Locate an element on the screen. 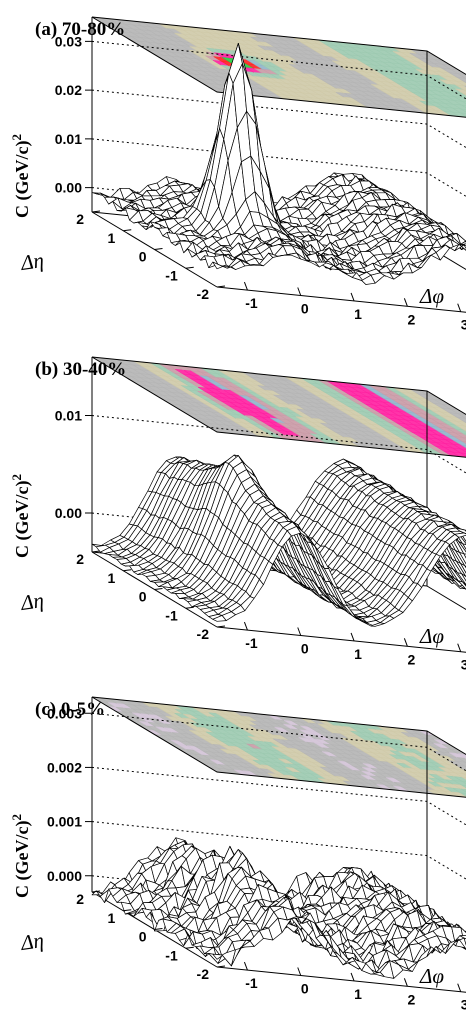  z-tick-label: 0.03 is located at coordinates (68, 41).